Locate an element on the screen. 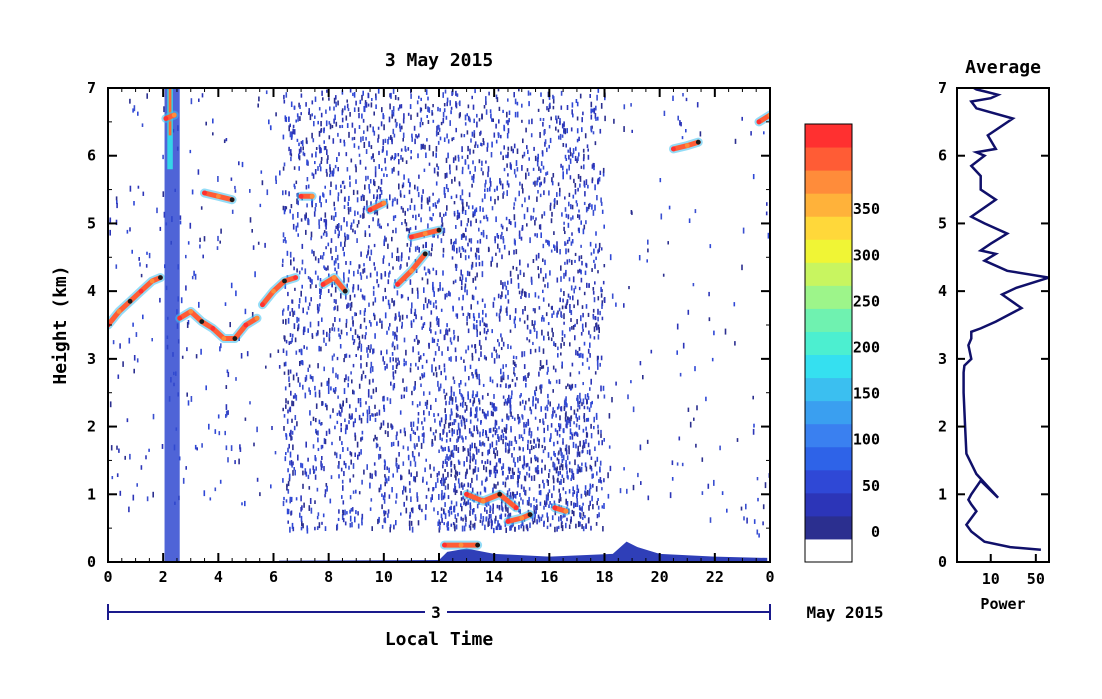 This screenshot has height=699, width=1102. avg-y-tick-label: 4 is located at coordinates (942, 291).